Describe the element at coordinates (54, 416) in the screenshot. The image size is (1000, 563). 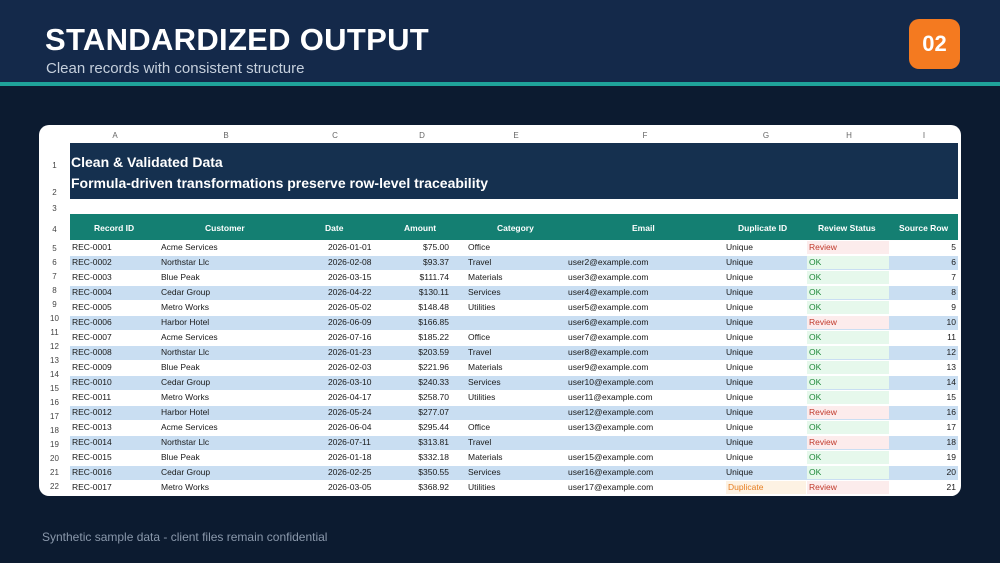
I see `row-number: 17` at that location.